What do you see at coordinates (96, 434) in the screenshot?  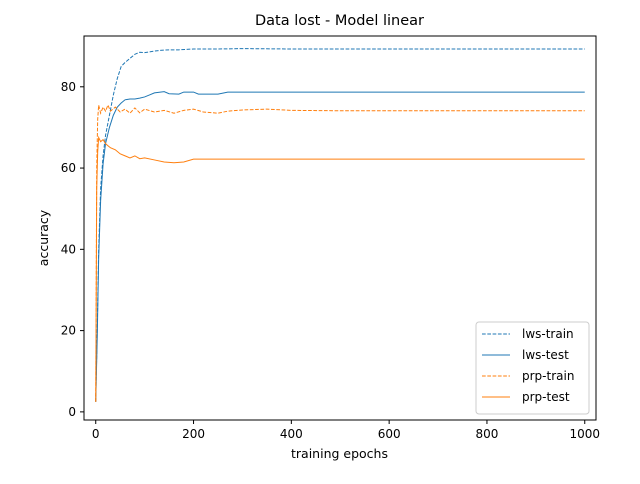 I see `x-tick-label: 0` at bounding box center [96, 434].